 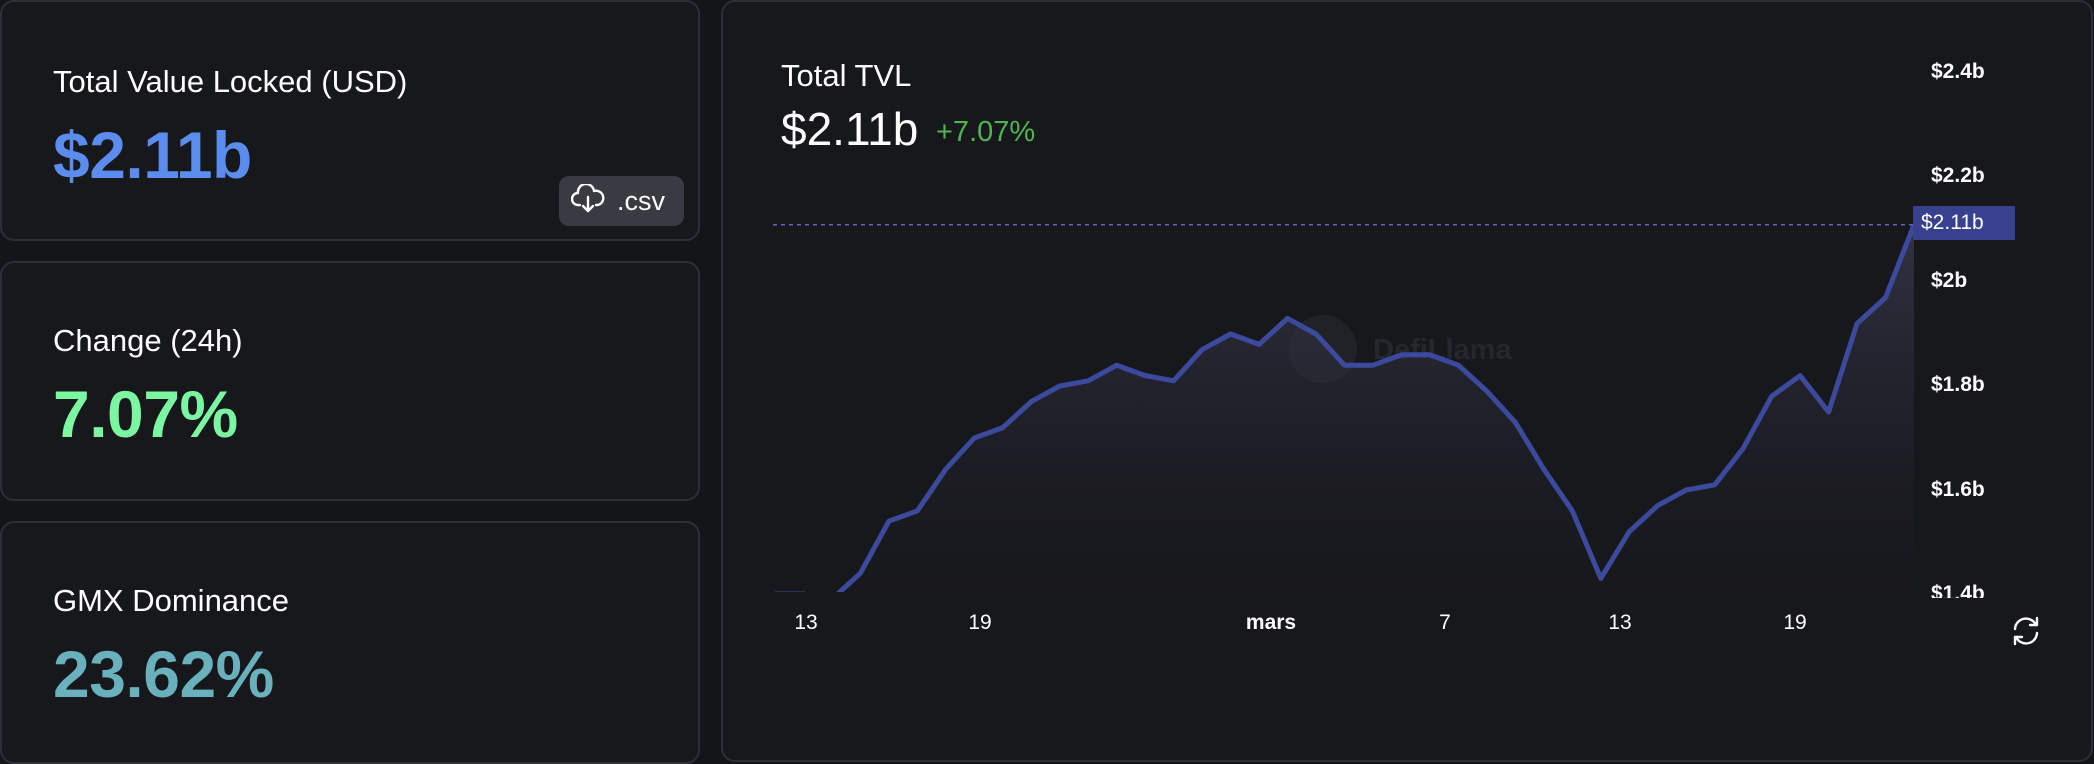 What do you see at coordinates (1958, 384) in the screenshot?
I see `y-tick-label: $1.8b` at bounding box center [1958, 384].